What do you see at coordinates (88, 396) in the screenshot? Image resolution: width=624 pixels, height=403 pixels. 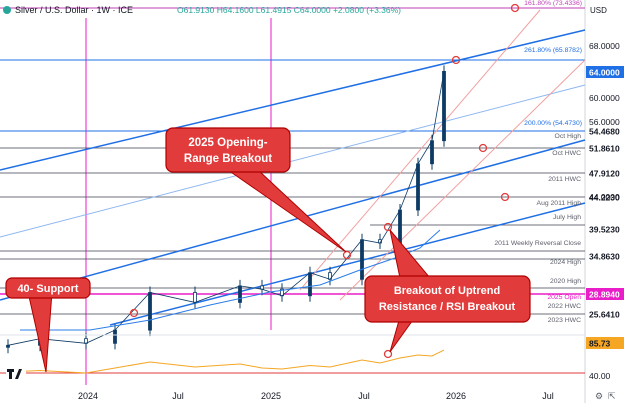 I see `time-tick-label: 2024` at bounding box center [88, 396].